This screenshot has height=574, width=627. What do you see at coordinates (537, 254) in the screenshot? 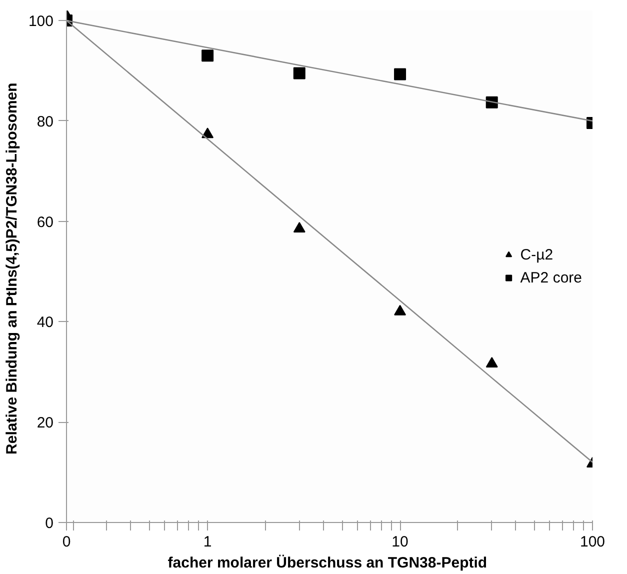
I see `legend-label: C-µ2` at bounding box center [537, 254].